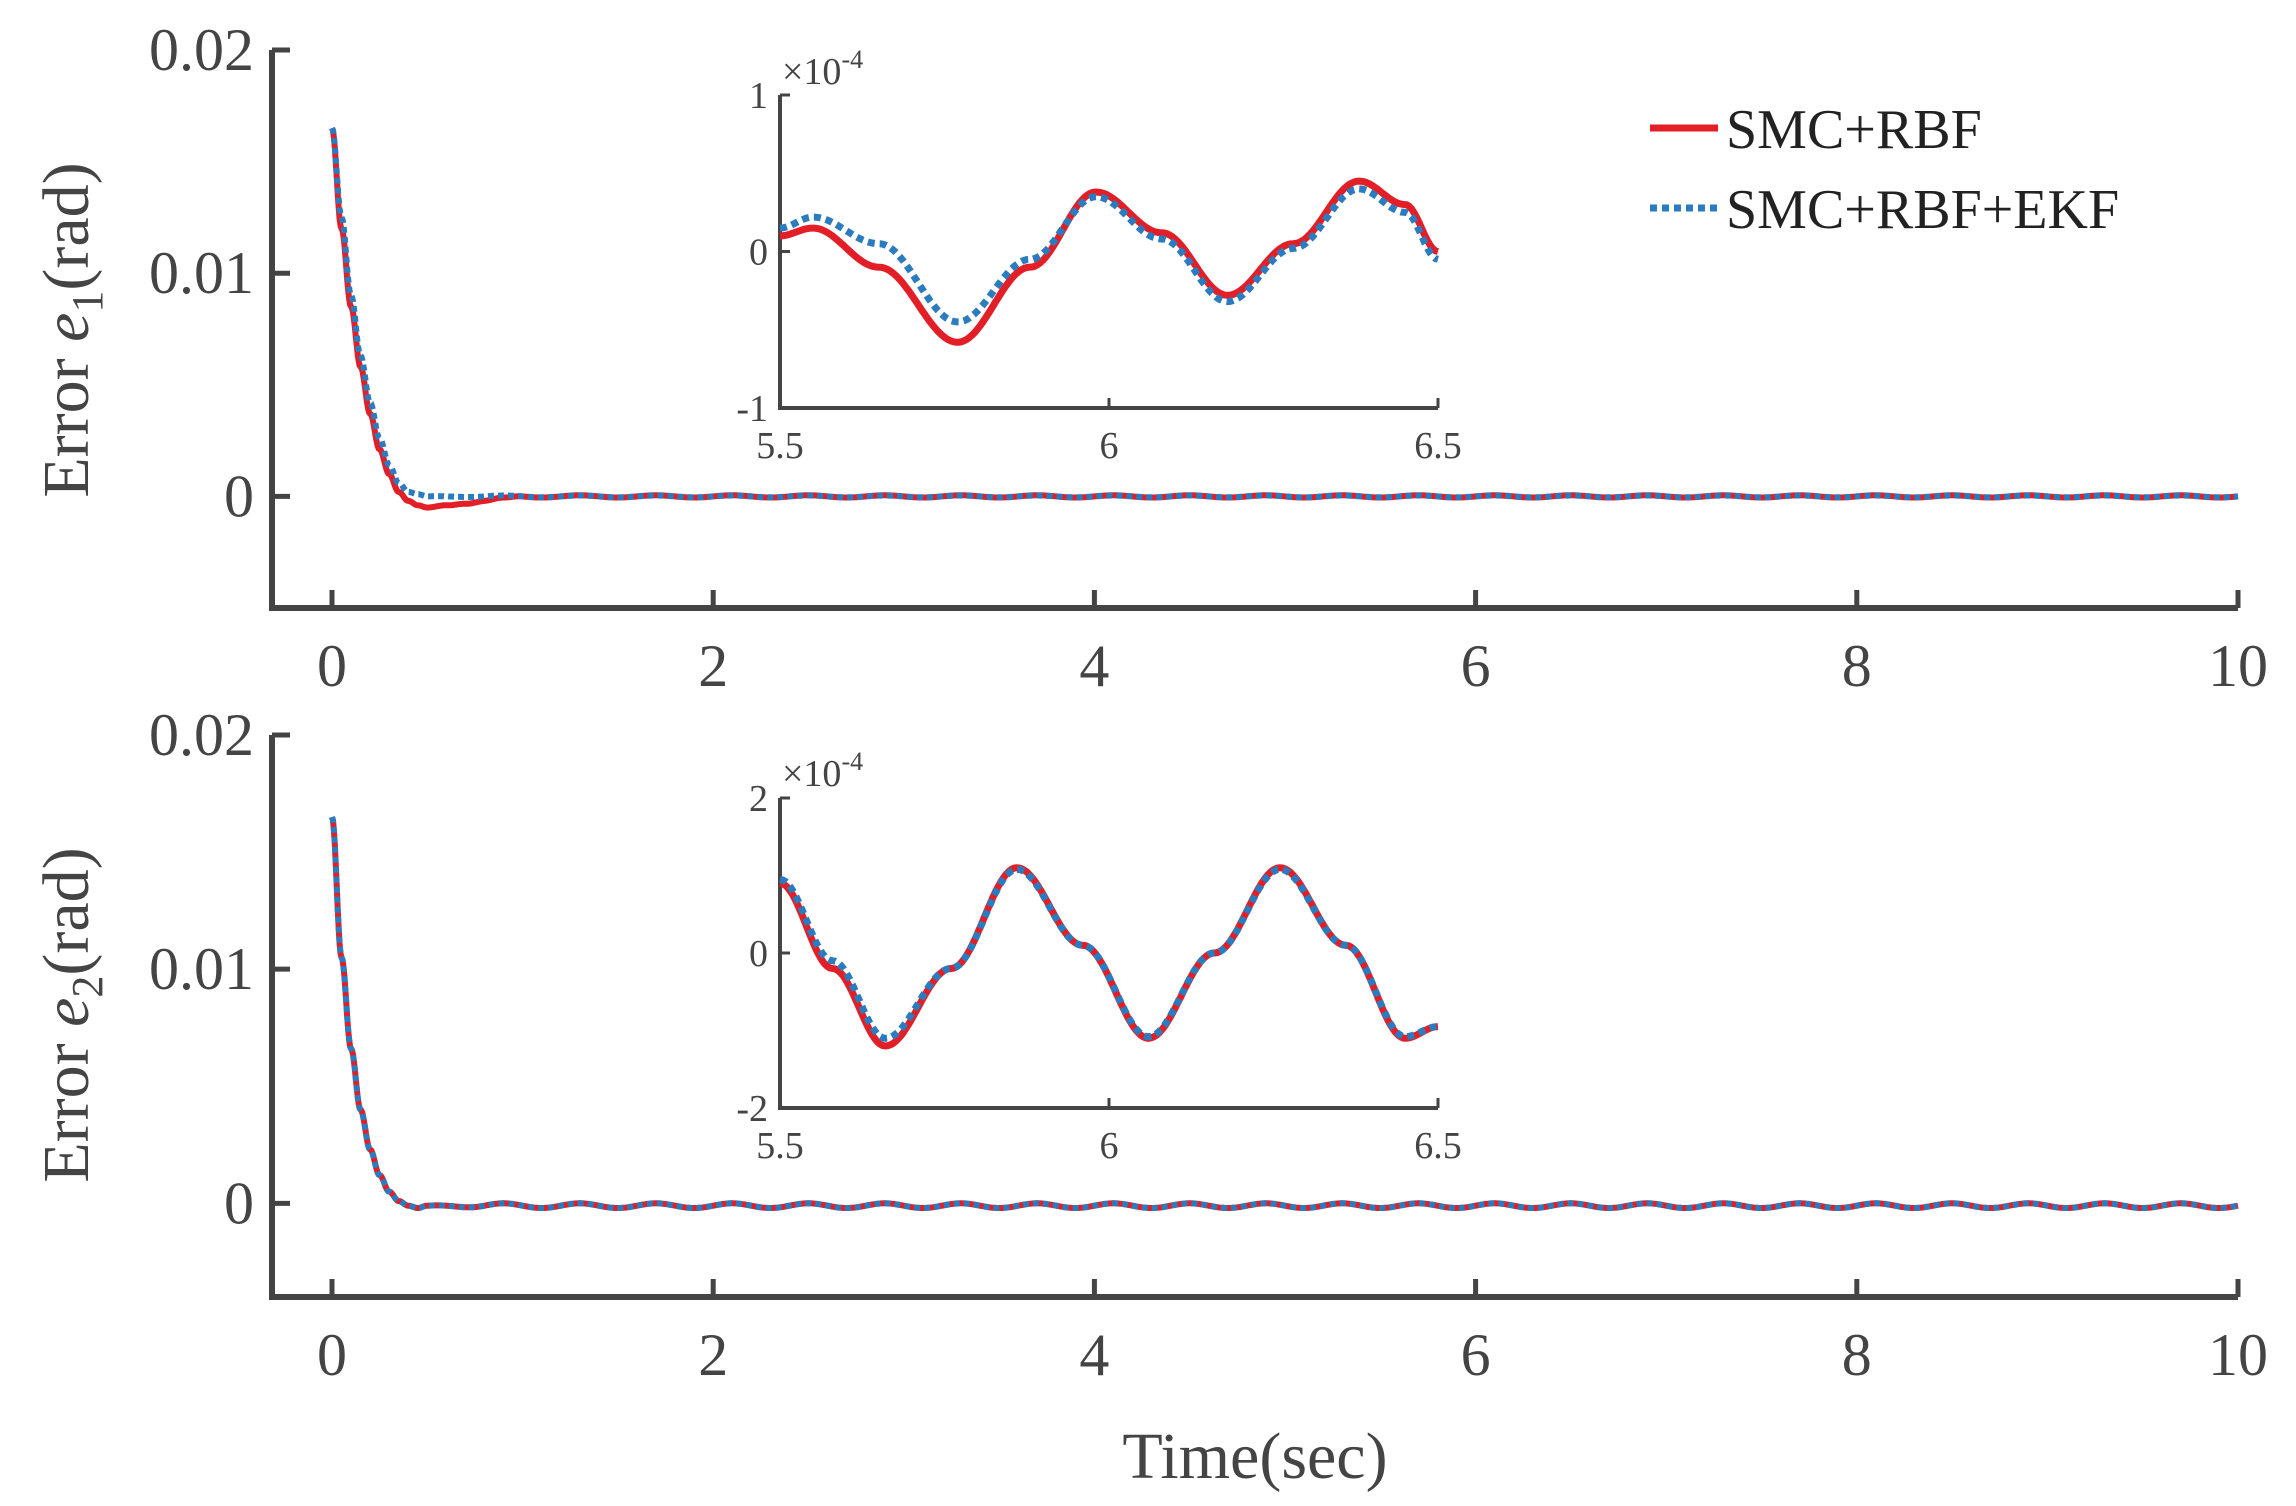  What do you see at coordinates (332, 666) in the screenshot?
I see `top-xtick-label: 0` at bounding box center [332, 666].